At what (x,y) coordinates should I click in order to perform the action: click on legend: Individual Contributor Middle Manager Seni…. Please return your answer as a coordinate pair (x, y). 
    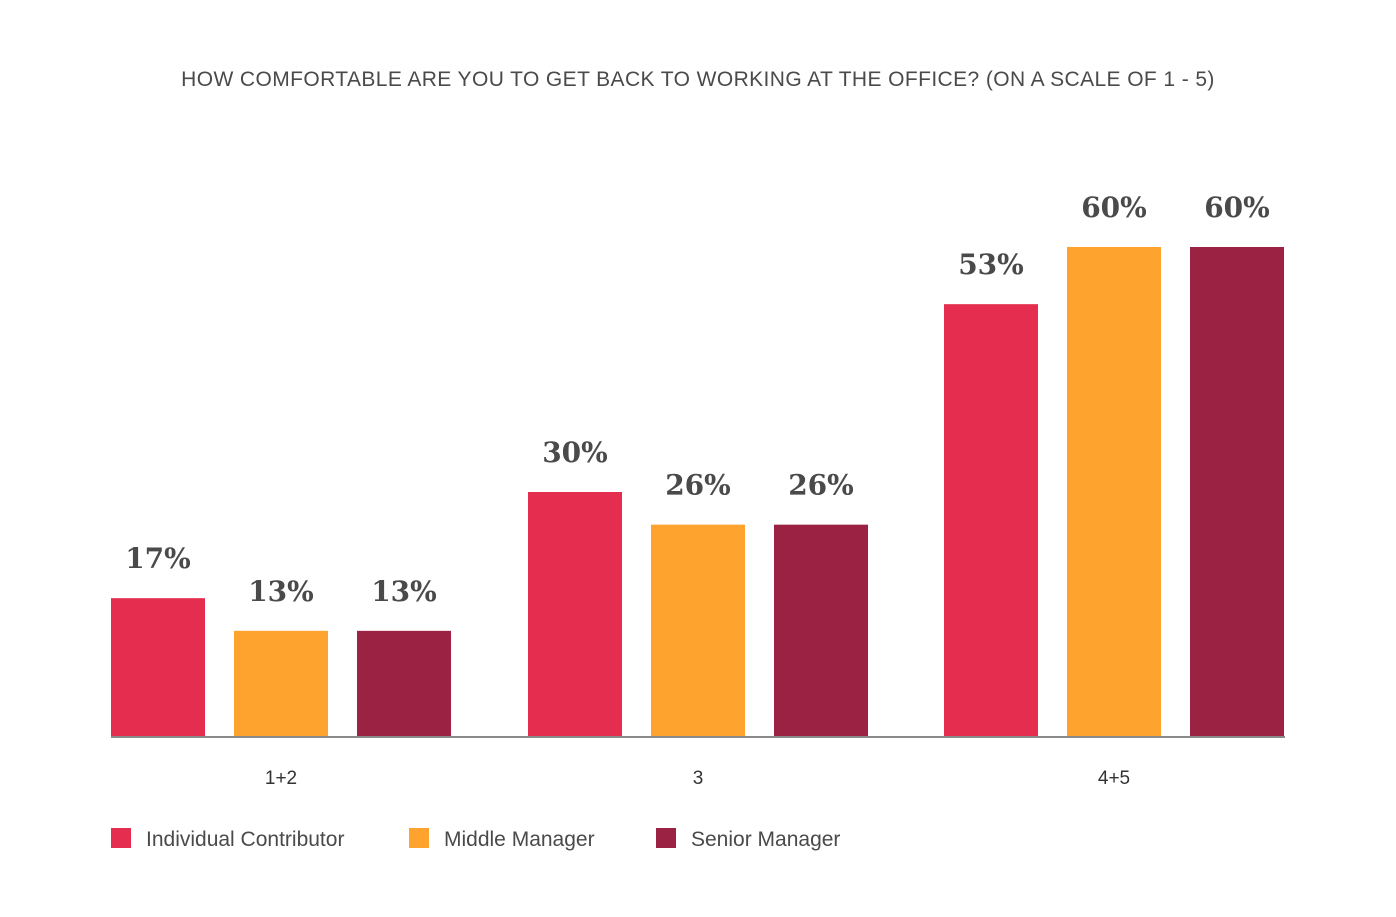
    Looking at the image, I should click on (475, 839).